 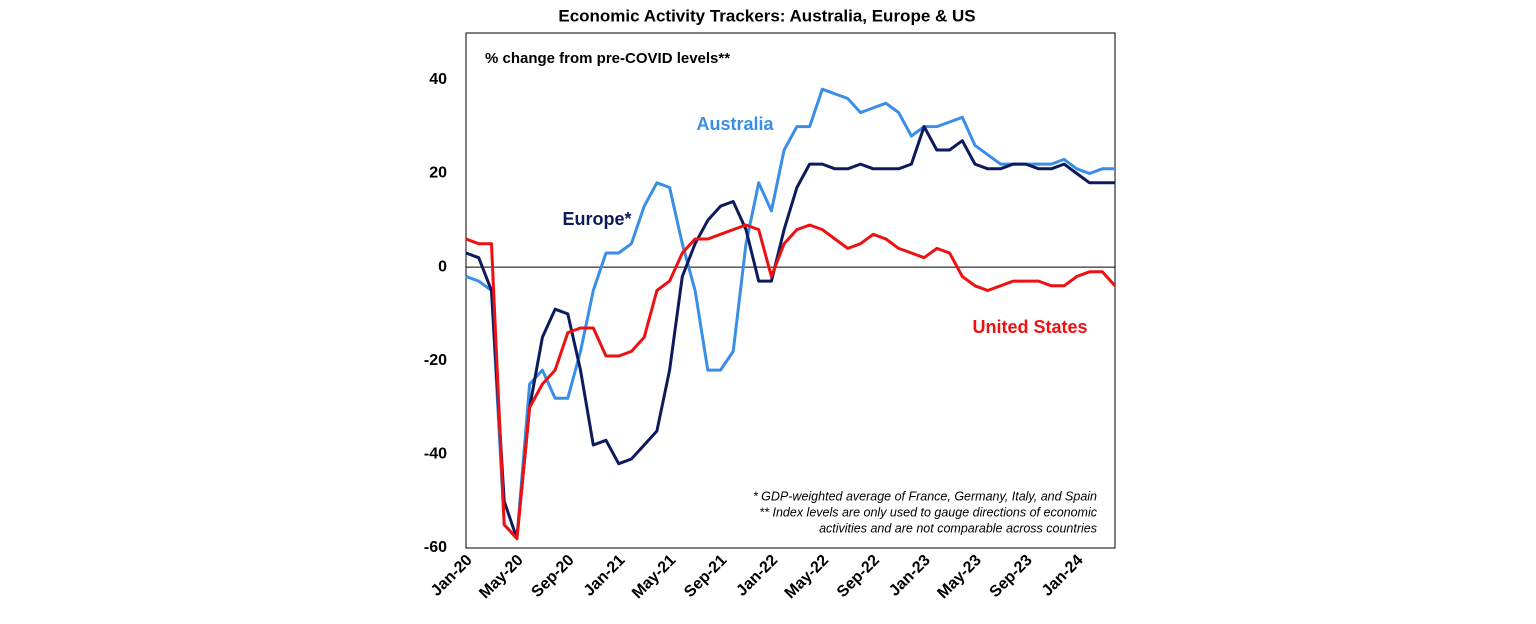 What do you see at coordinates (735, 124) in the screenshot?
I see `series-label: Australia` at bounding box center [735, 124].